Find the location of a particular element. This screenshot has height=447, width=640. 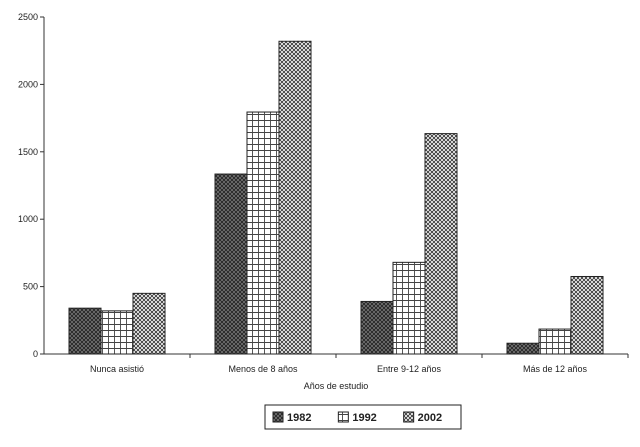

legend-label-1982: 1982 is located at coordinates (299, 418).